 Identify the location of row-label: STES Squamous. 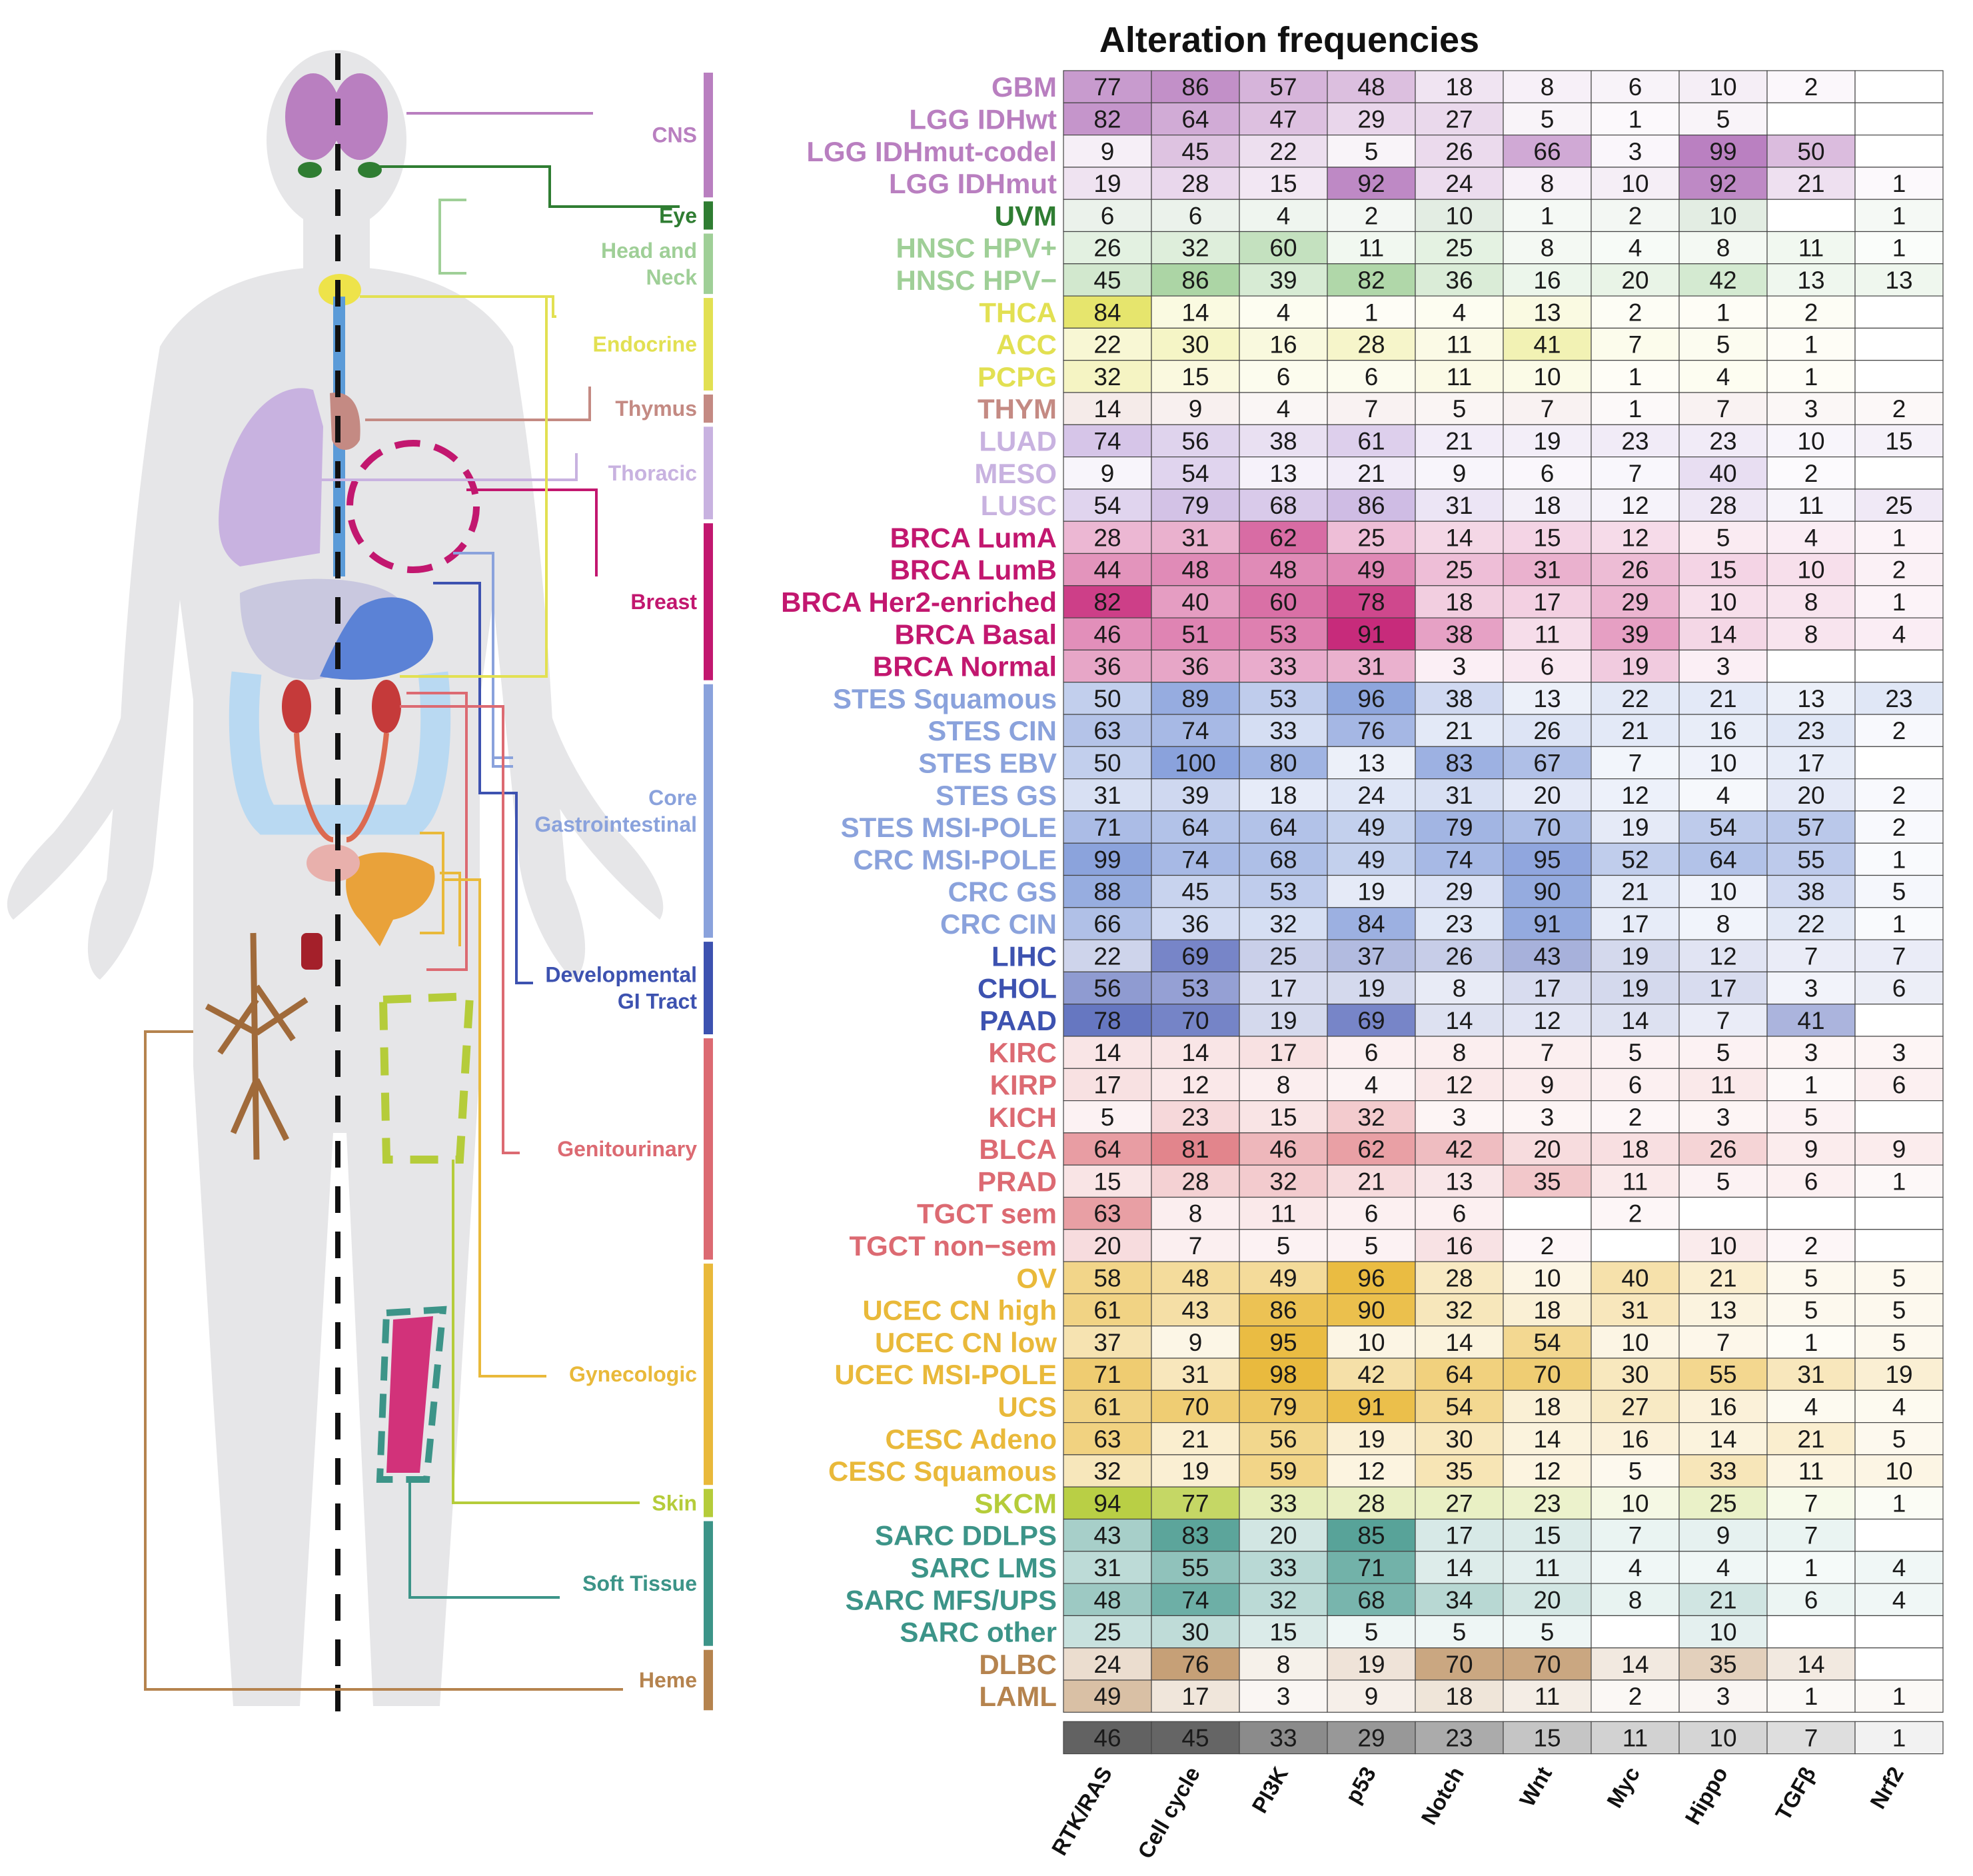
(945, 699).